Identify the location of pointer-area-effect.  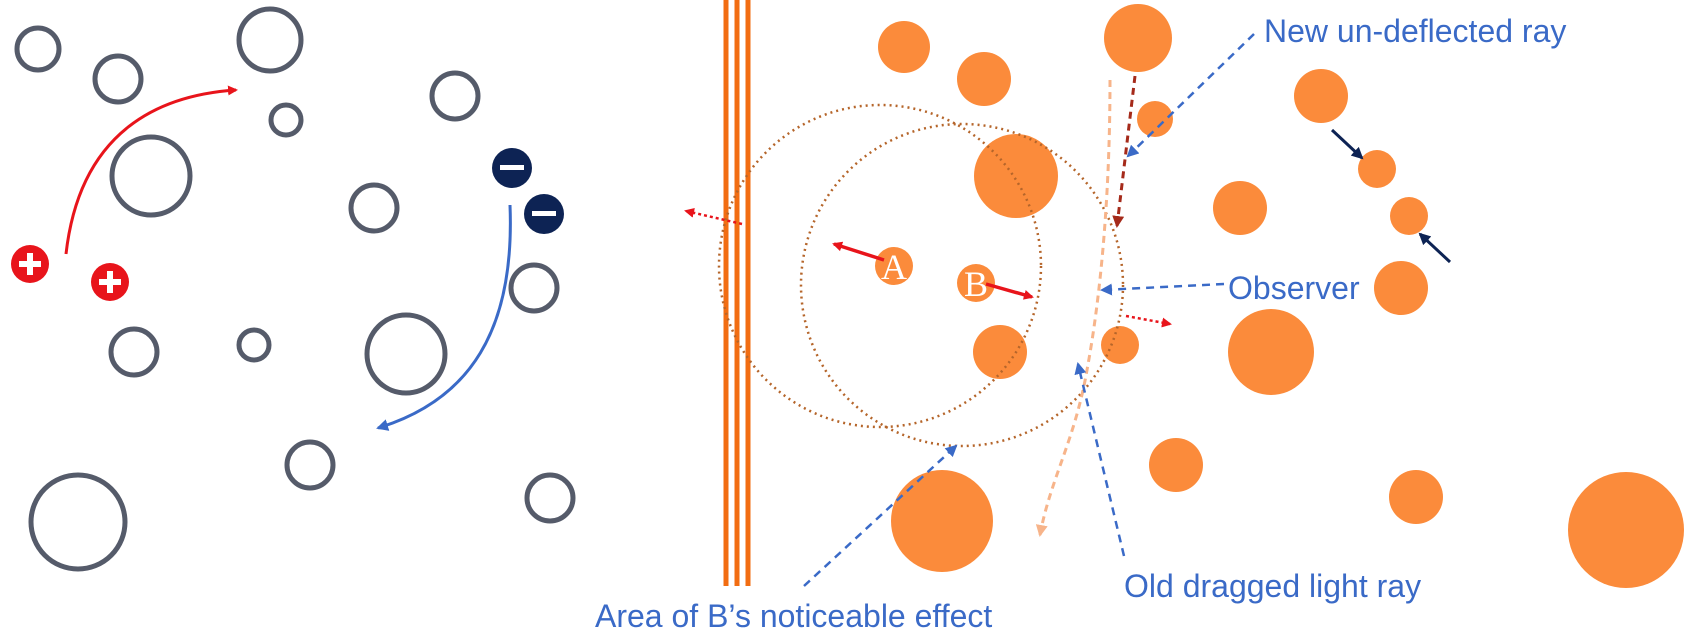
(880, 515).